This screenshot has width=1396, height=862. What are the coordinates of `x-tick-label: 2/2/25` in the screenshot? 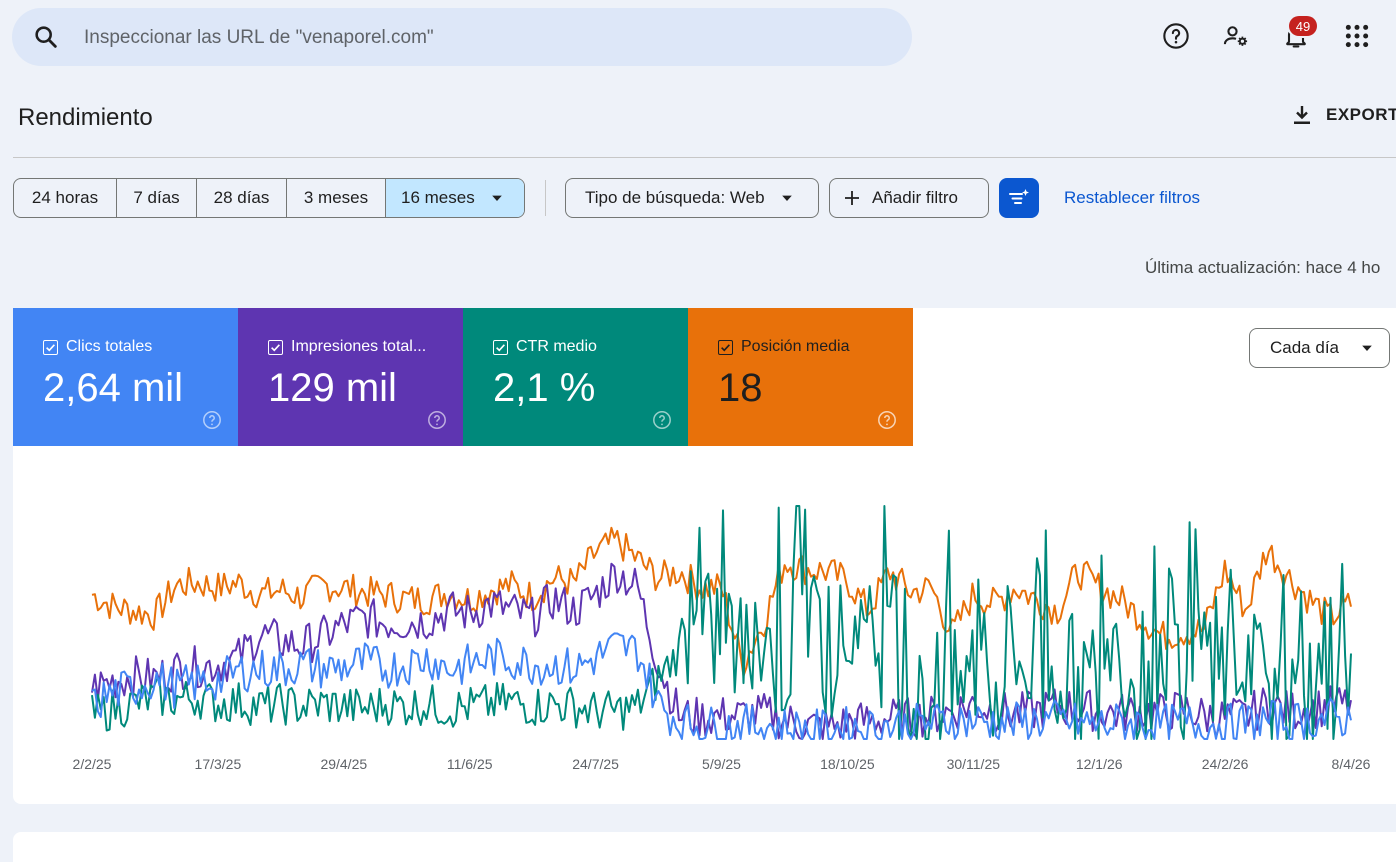 It's located at (92, 764).